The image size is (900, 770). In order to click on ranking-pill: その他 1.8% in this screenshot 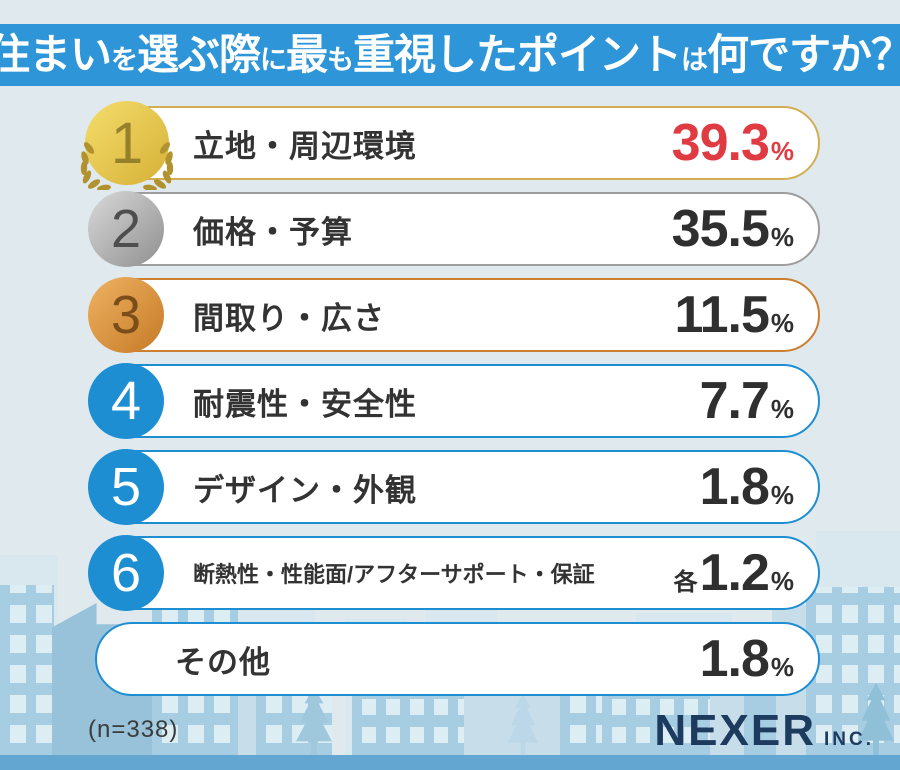, I will do `click(457, 659)`.